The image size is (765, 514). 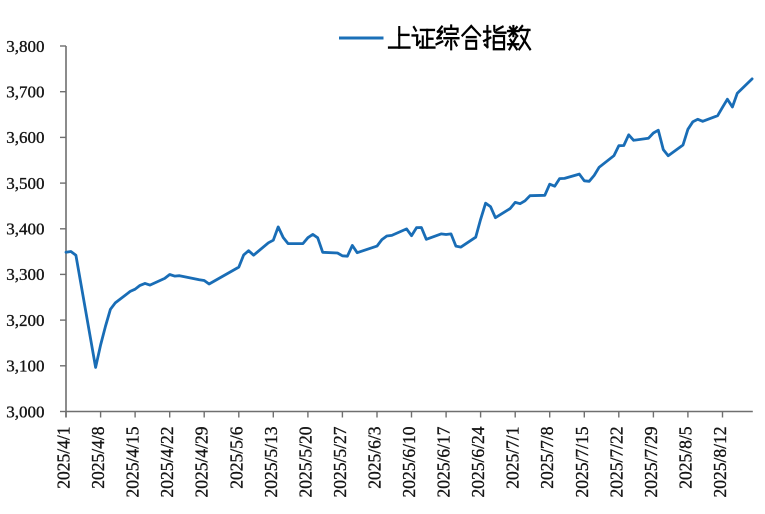 I want to click on svg-text: 2025/6/3, so click(x=375, y=457).